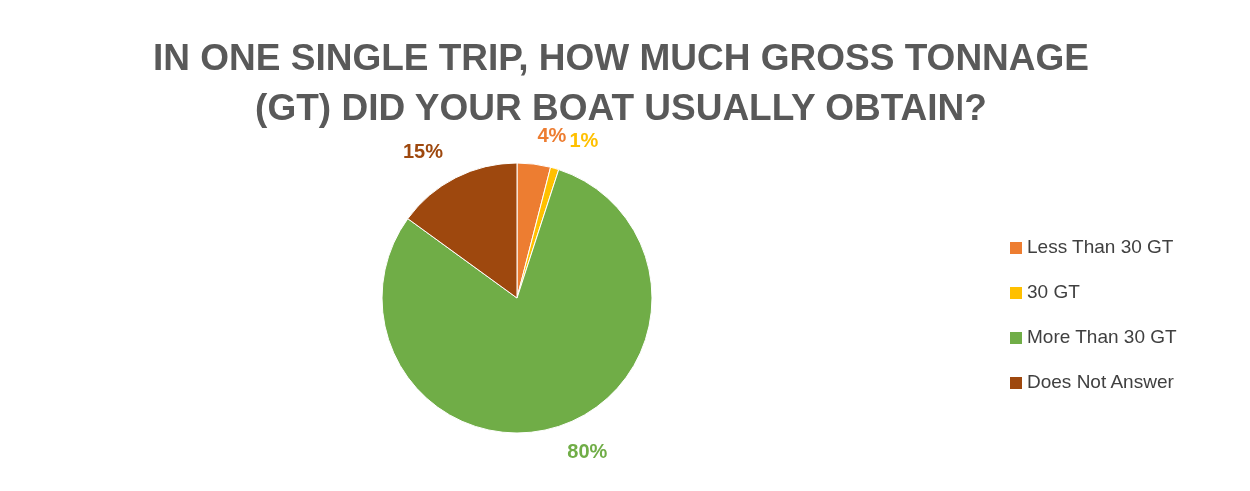 The width and height of the screenshot is (1250, 491). What do you see at coordinates (1102, 337) in the screenshot?
I see `legend-label: More Than 30 GT` at bounding box center [1102, 337].